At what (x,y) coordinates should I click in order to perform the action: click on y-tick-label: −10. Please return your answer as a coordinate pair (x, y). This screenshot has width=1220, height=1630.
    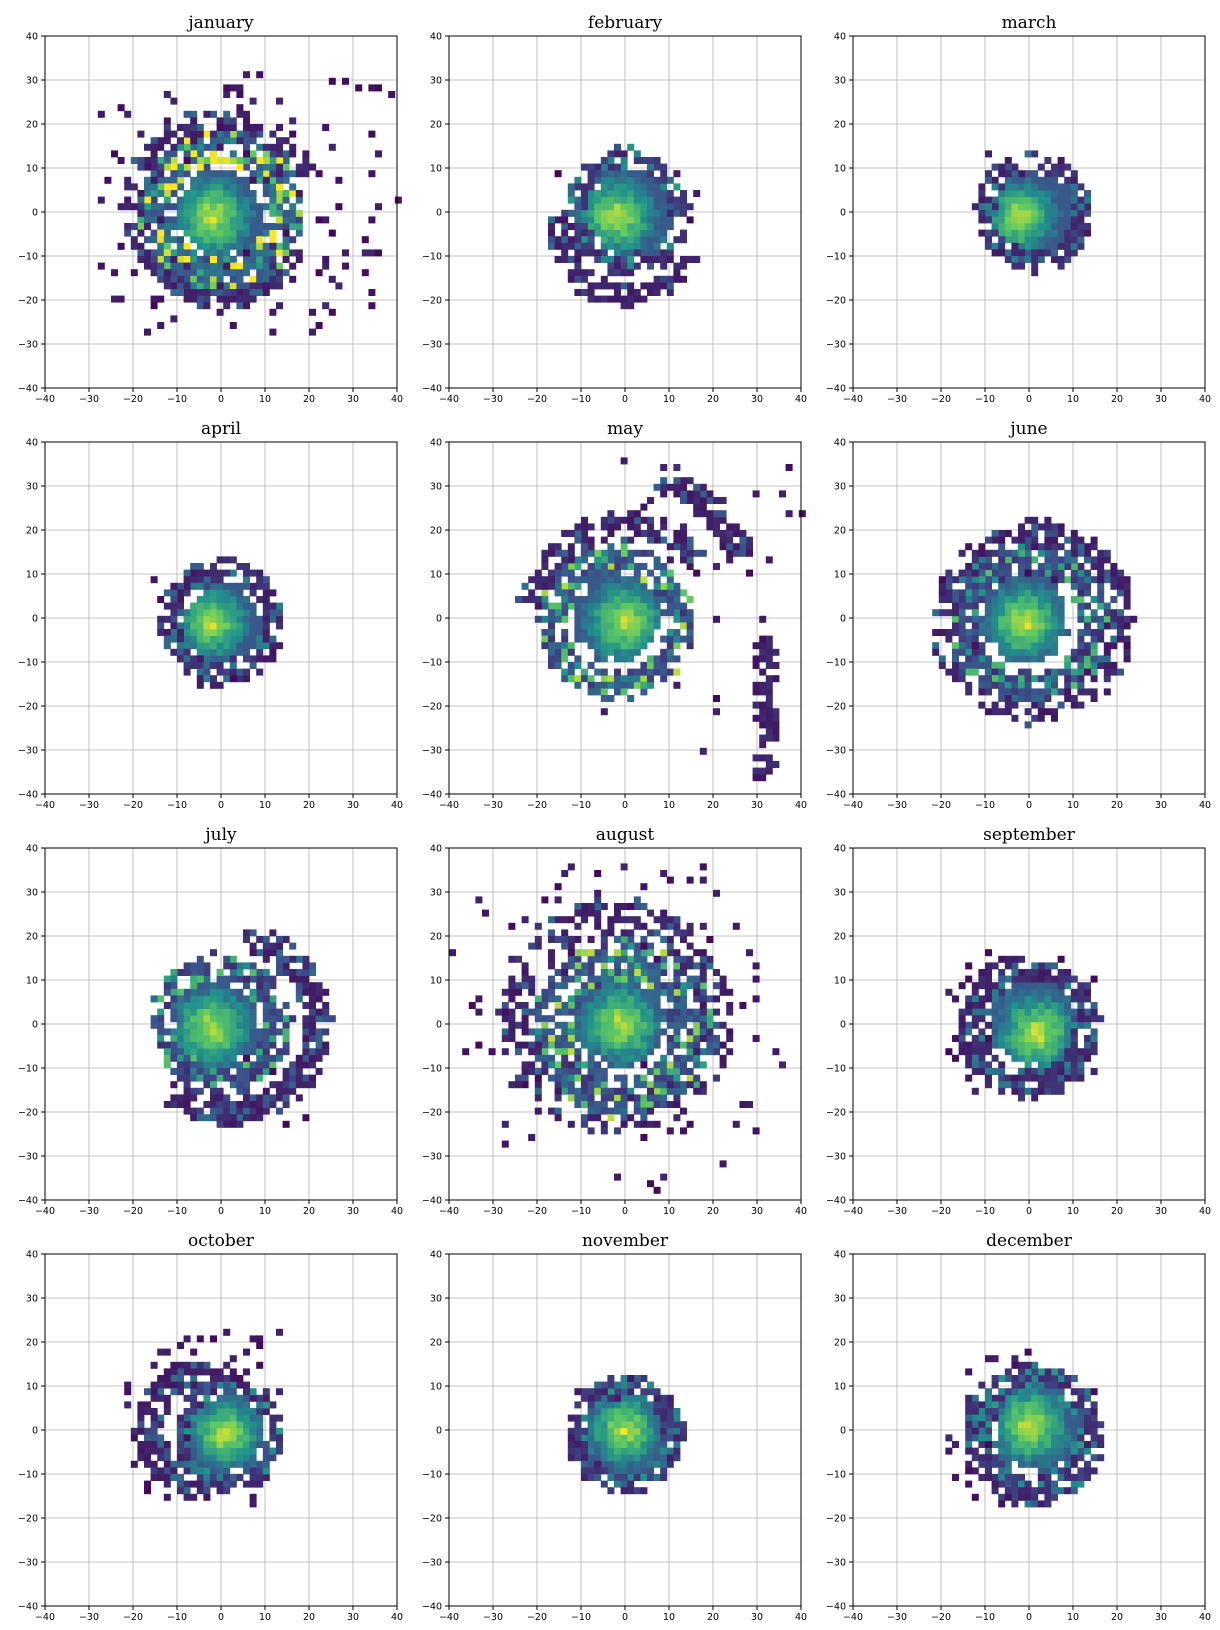
    Looking at the image, I should click on (28, 663).